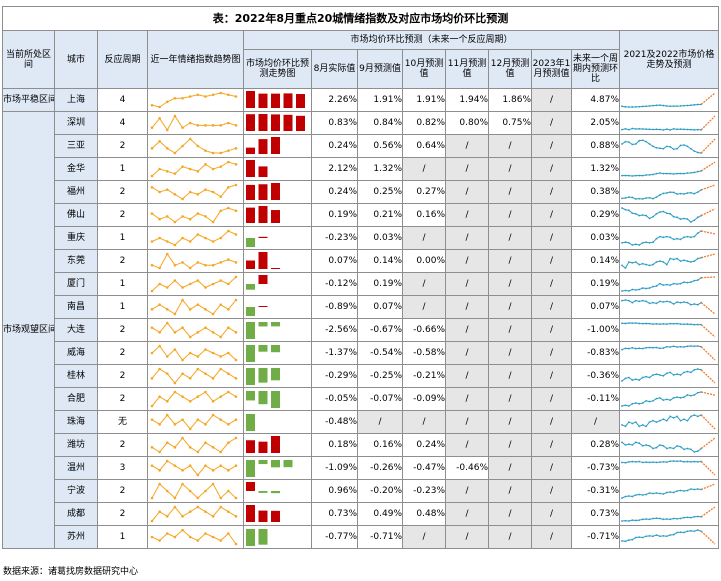 The width and height of the screenshot is (721, 581). Describe the element at coordinates (424, 169) in the screenshot. I see `value-oct: /` at that location.